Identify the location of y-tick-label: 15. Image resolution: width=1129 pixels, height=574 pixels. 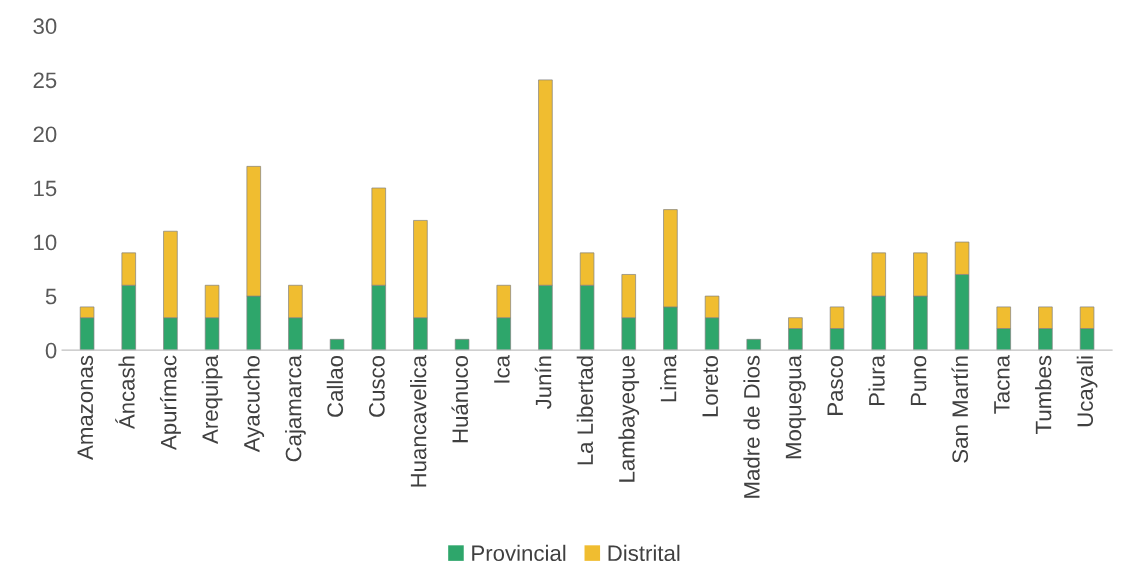
(45, 188).